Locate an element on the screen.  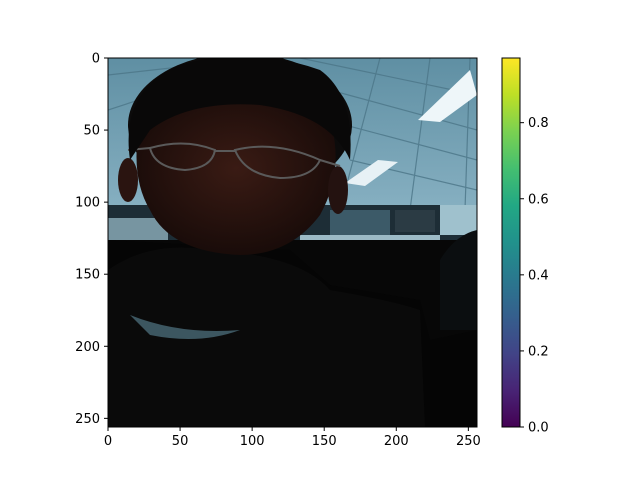
y-axis-ticks: 0 50 100 150 200 250 is located at coordinates (91, 239).